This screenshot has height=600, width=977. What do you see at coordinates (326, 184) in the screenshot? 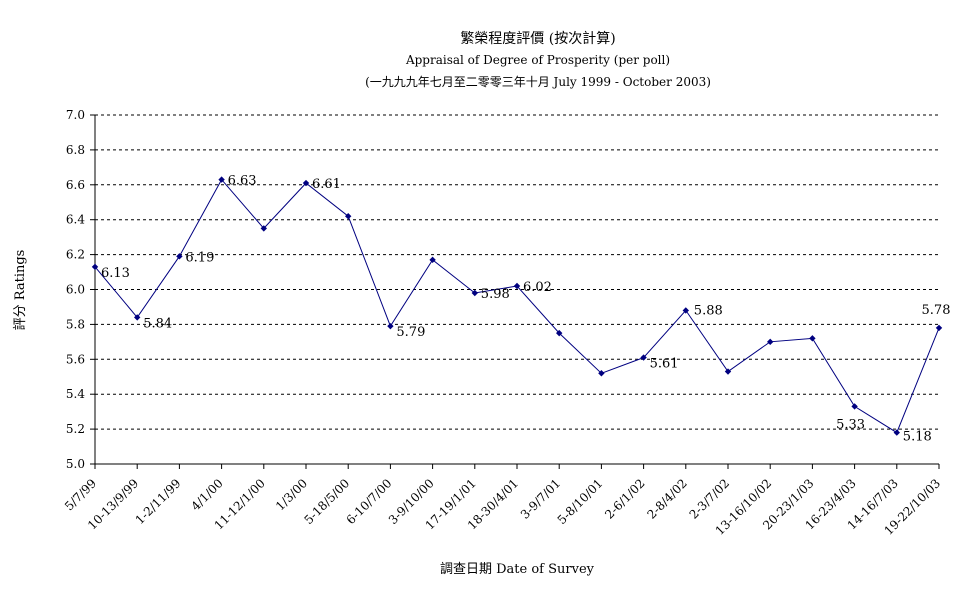
I see `data-label: 6.61` at bounding box center [326, 184].